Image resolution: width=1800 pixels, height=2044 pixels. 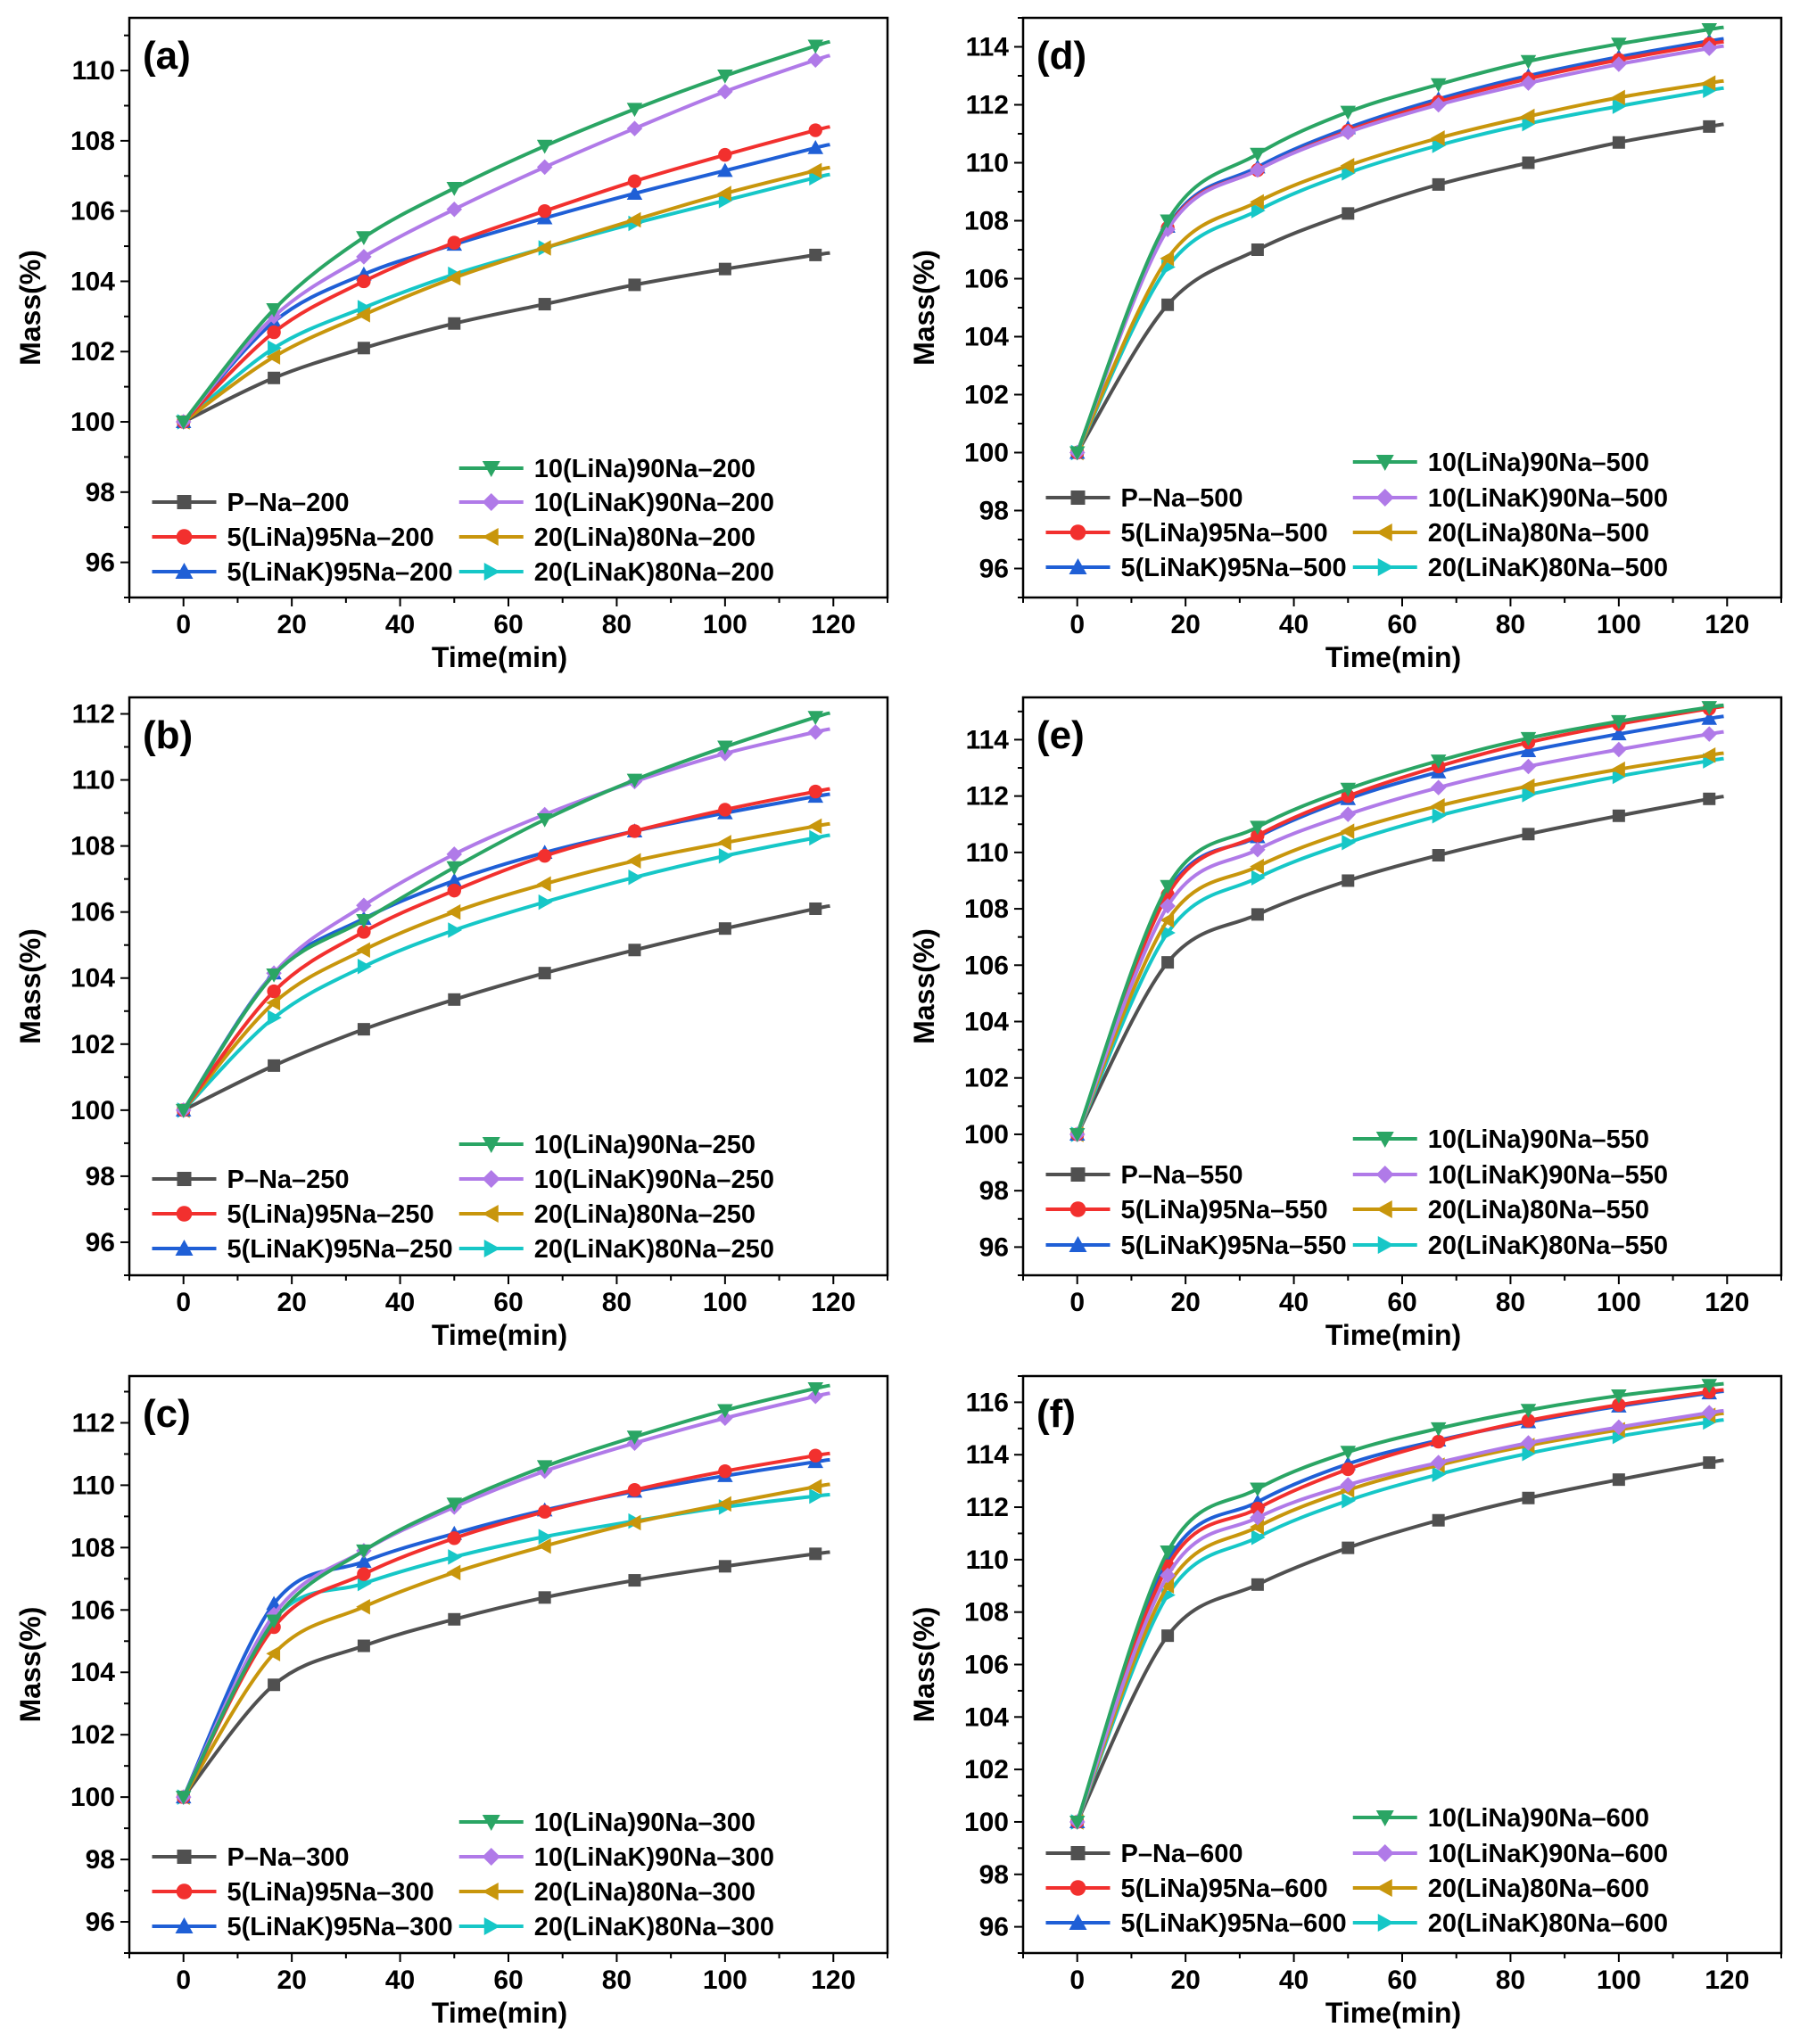 I want to click on y-axis-label: Mass(%), so click(x=924, y=986).